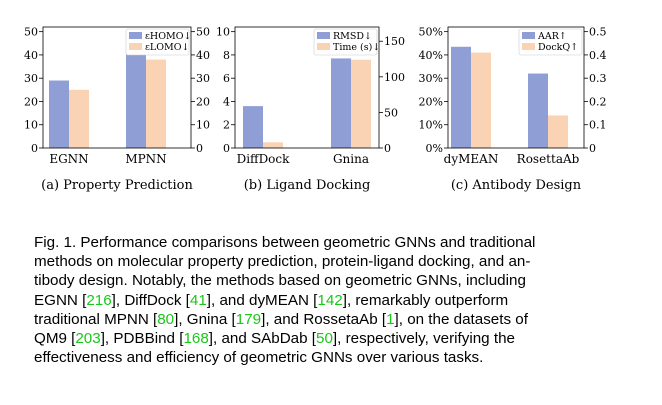 Image resolution: width=662 pixels, height=405 pixels. What do you see at coordinates (99, 300) in the screenshot?
I see `reference-link: 216` at bounding box center [99, 300].